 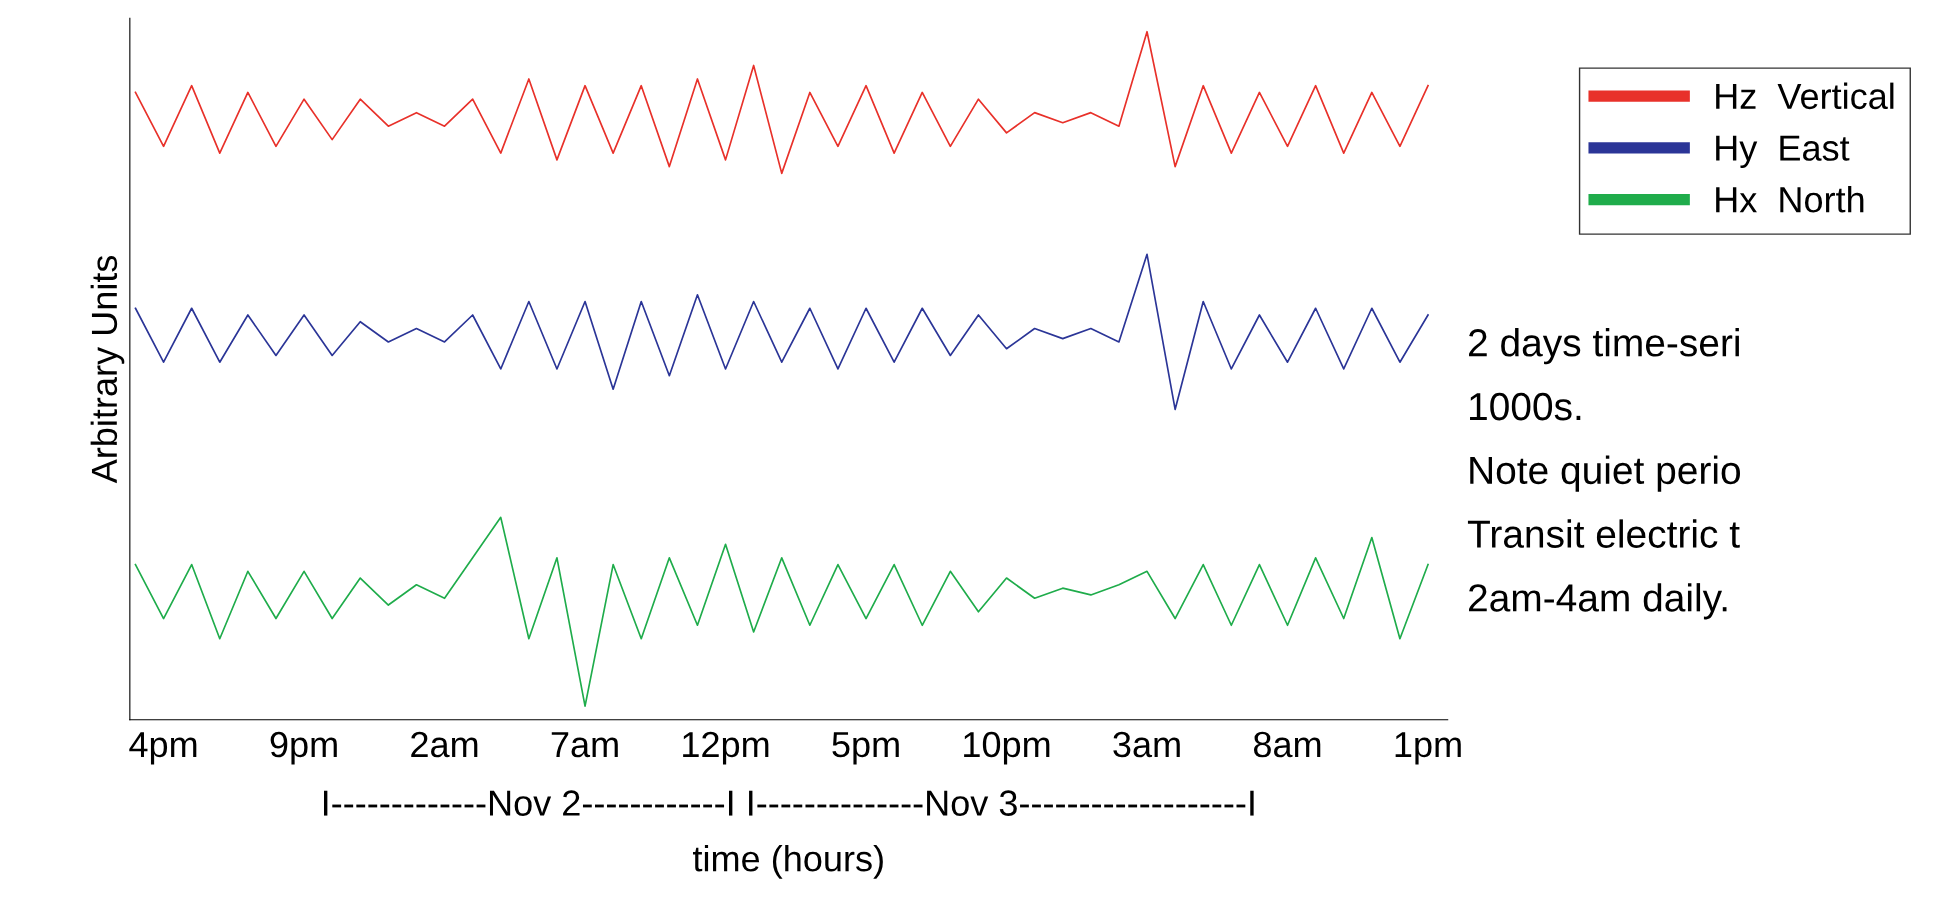 I want to click on x-axis-title: time (hours), so click(x=788, y=862).